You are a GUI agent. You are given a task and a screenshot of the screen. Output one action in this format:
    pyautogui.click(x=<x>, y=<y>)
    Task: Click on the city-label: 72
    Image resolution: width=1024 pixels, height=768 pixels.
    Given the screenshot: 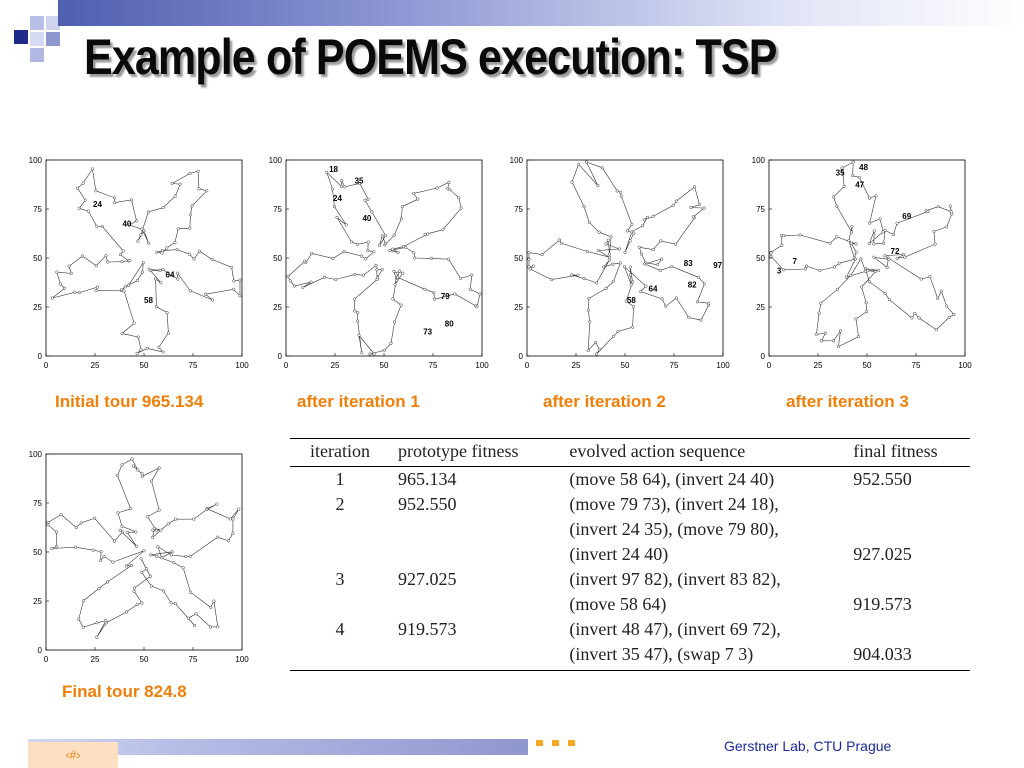 What is the action you would take?
    pyautogui.click(x=895, y=251)
    